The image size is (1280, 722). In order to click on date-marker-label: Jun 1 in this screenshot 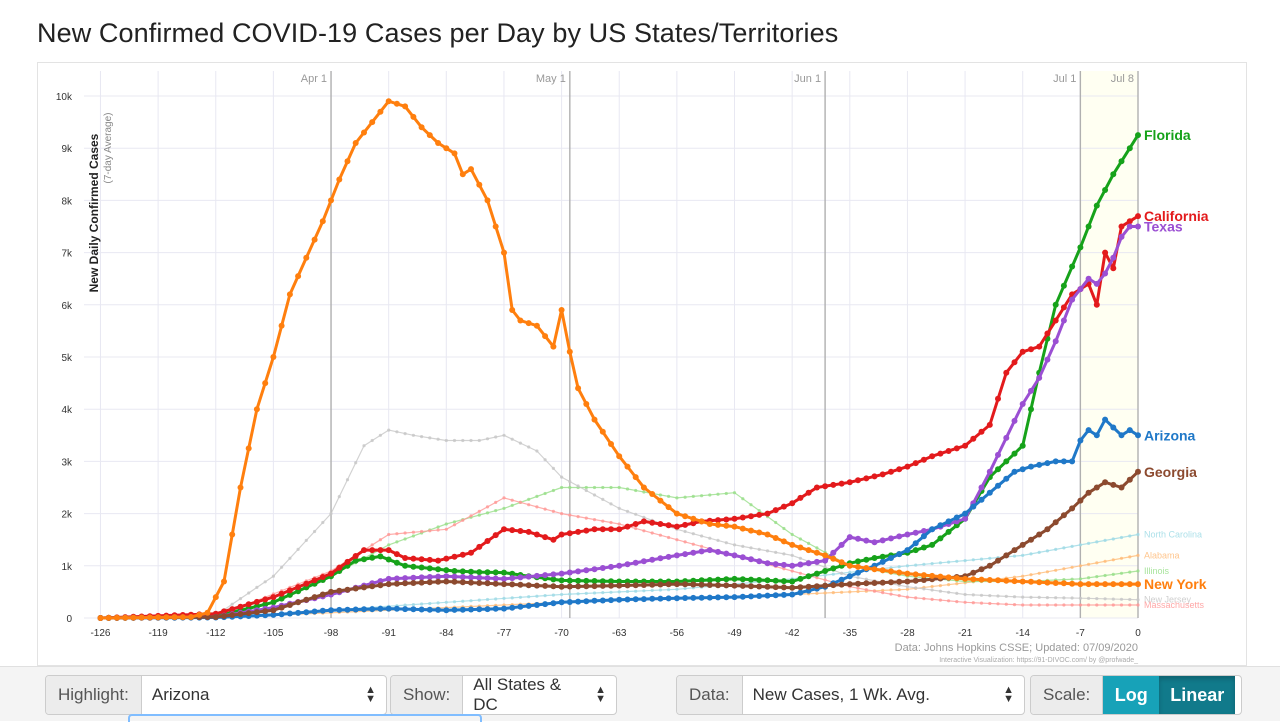, I will do `click(807, 79)`.